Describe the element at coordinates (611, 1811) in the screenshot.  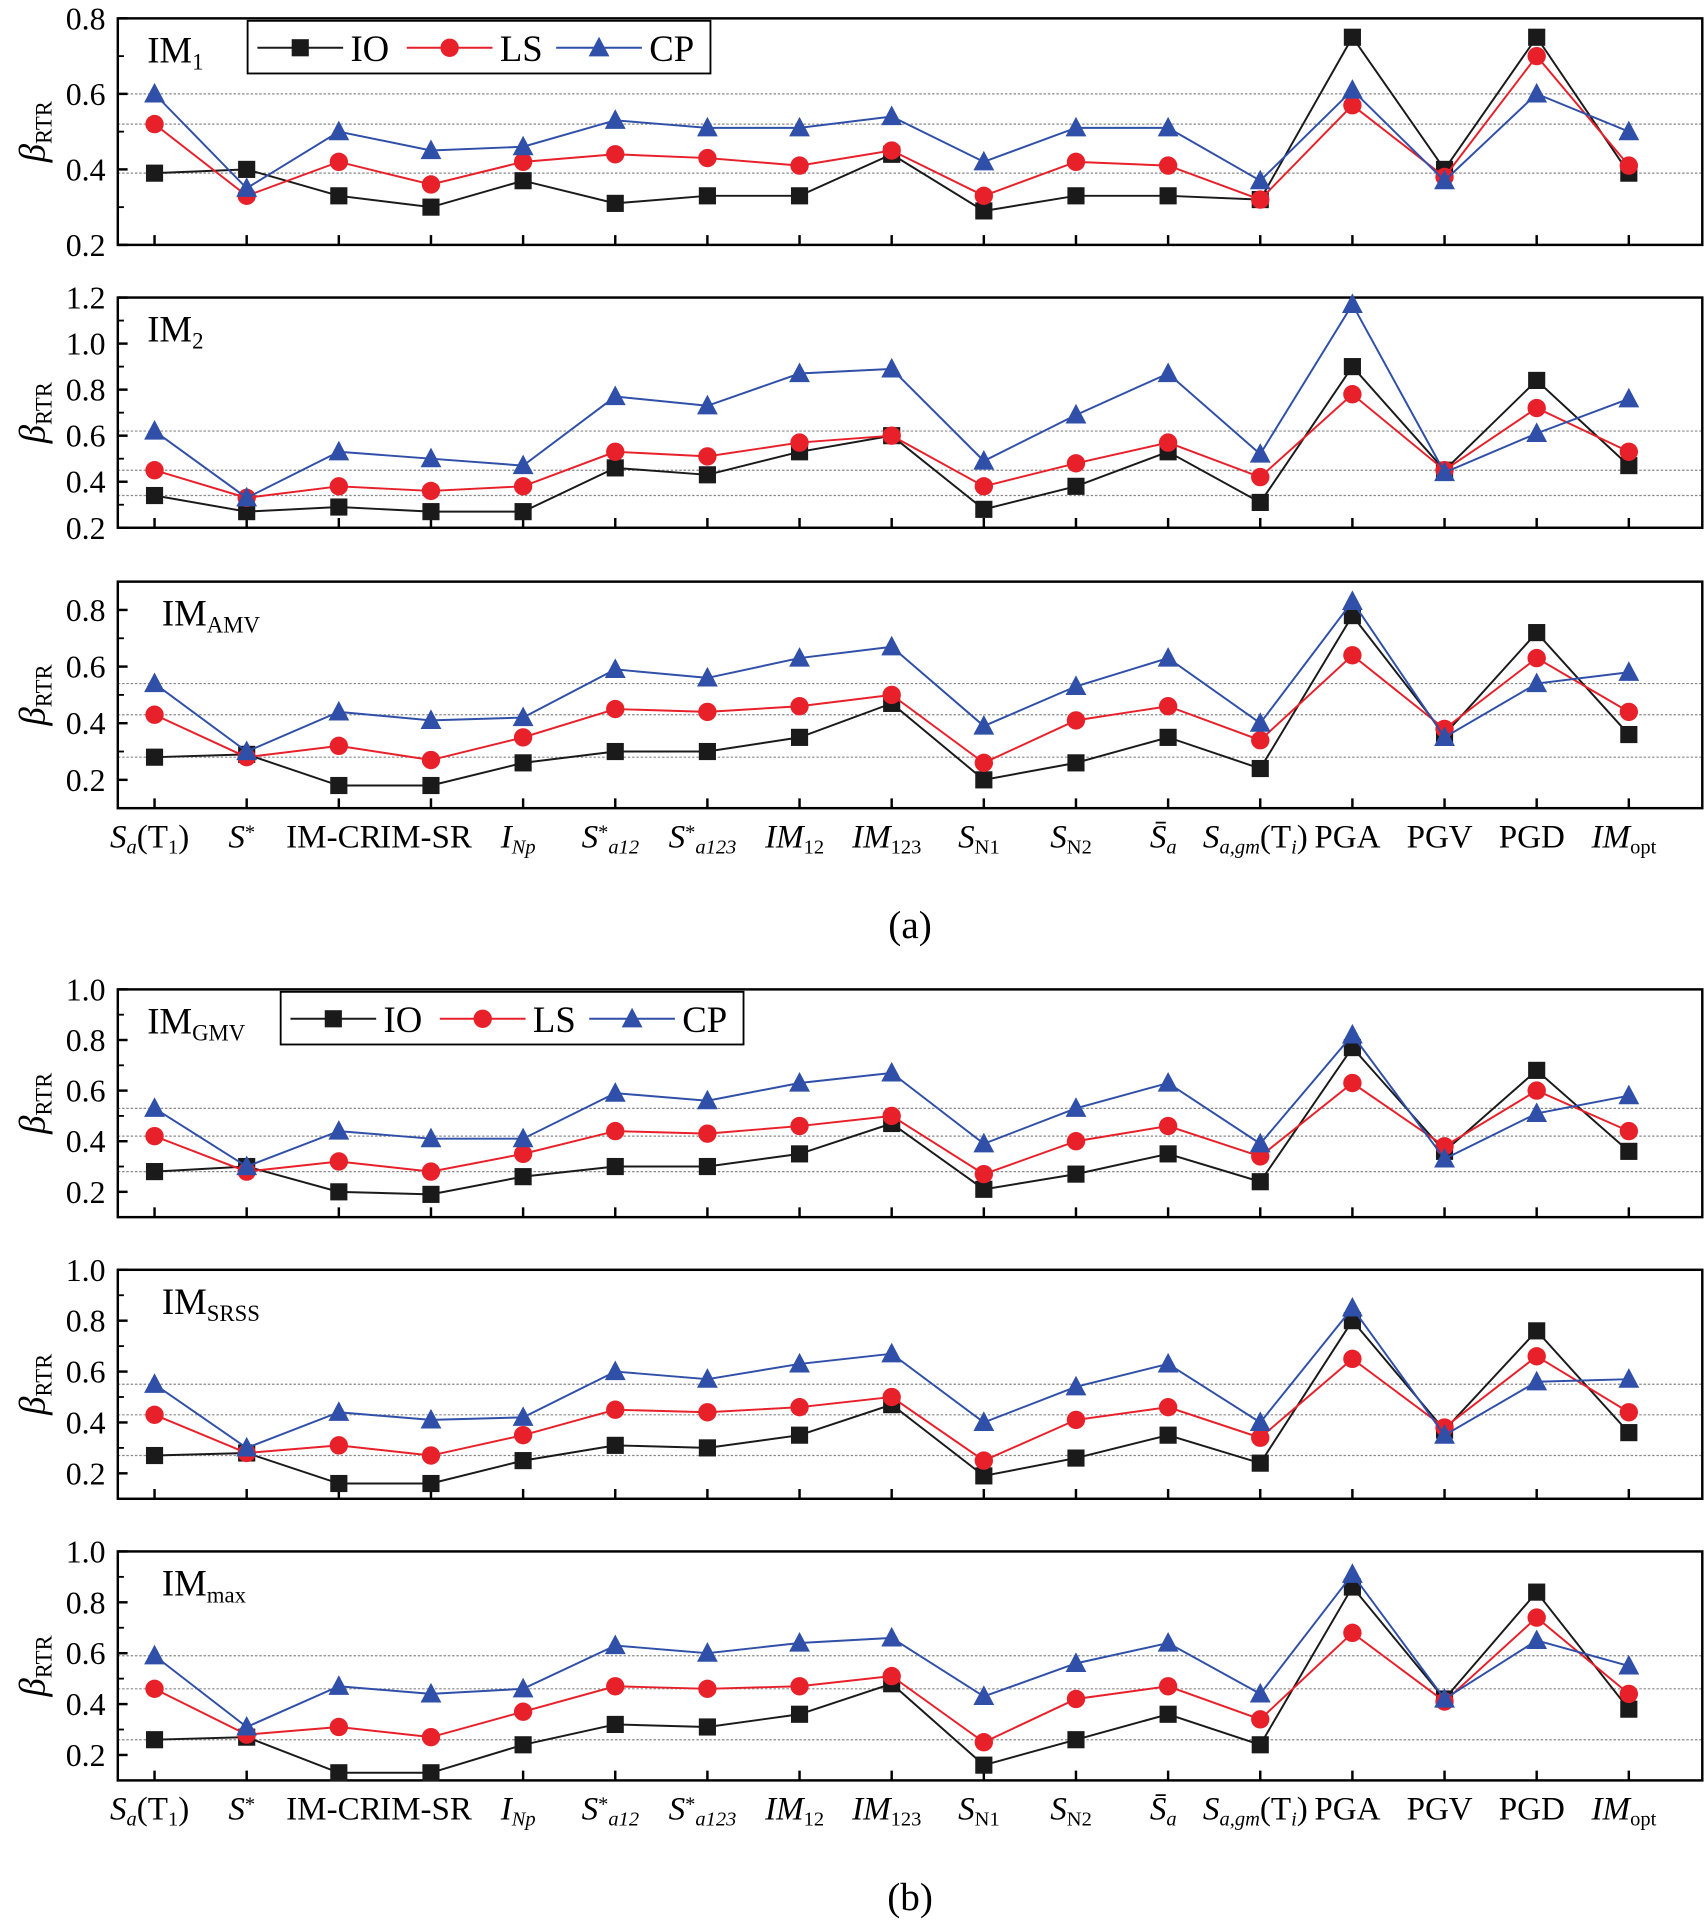
I see `x-tick-label: S*a12` at that location.